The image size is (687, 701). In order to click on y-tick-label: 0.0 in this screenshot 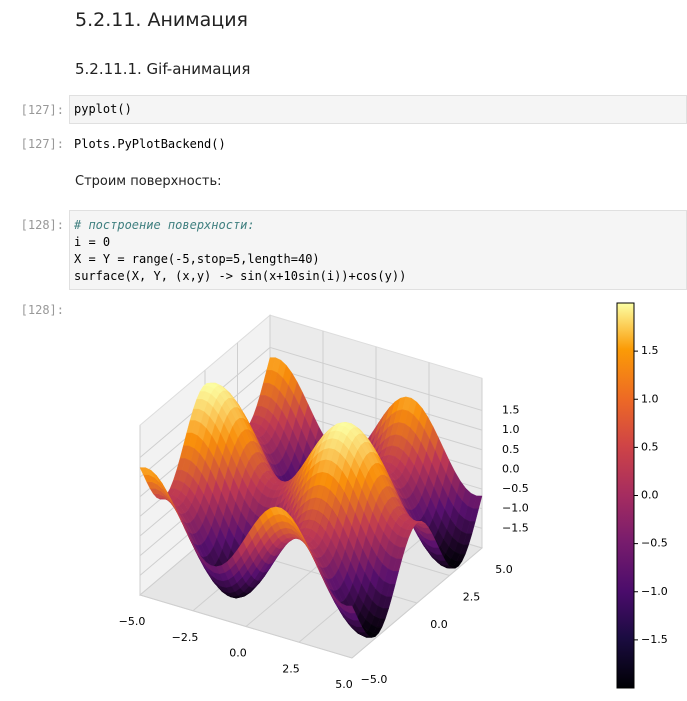, I will do `click(439, 624)`.